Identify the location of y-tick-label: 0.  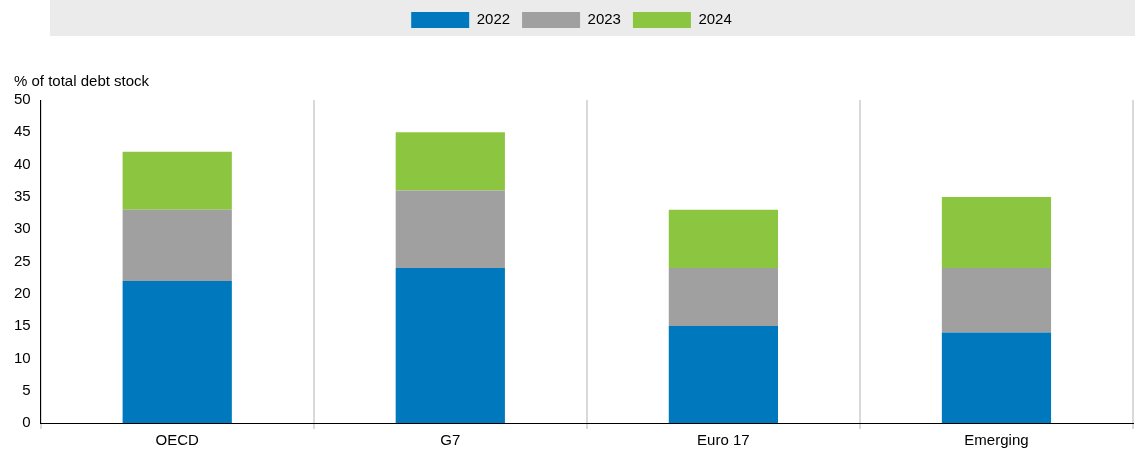
(26, 422).